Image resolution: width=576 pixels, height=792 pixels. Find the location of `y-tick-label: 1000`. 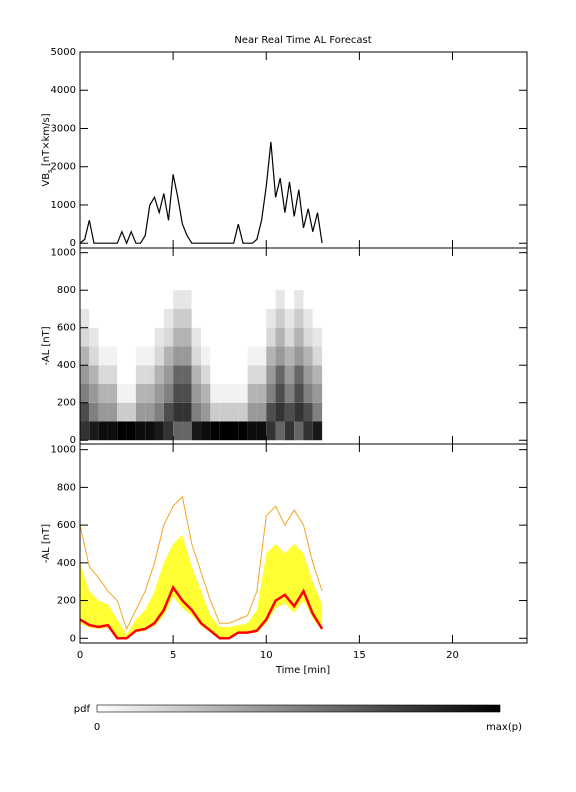

y-tick-label: 1000 is located at coordinates (63, 450).